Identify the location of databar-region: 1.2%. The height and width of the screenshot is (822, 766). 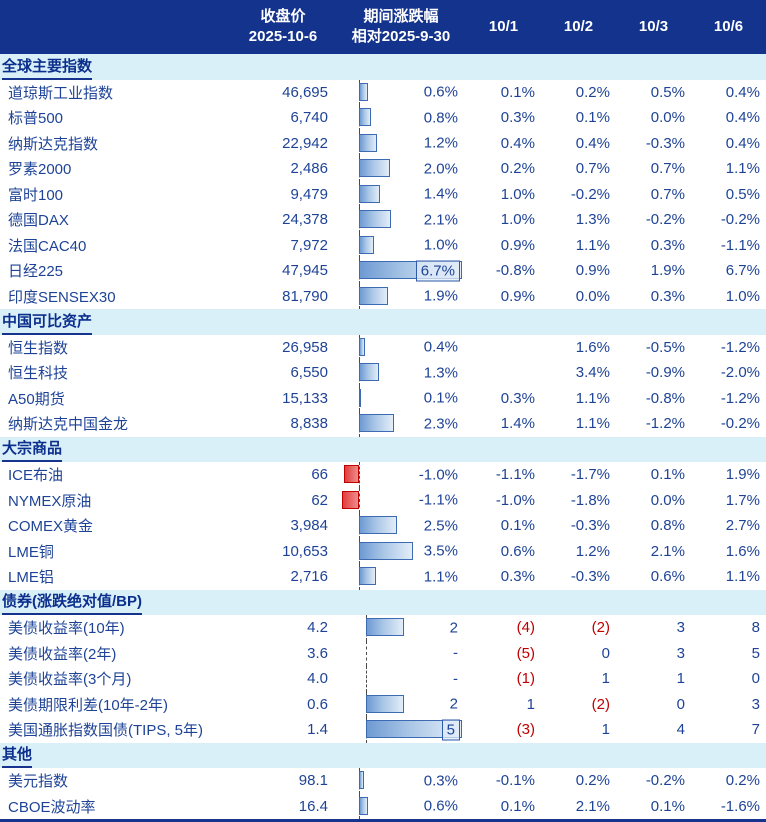
(402, 143).